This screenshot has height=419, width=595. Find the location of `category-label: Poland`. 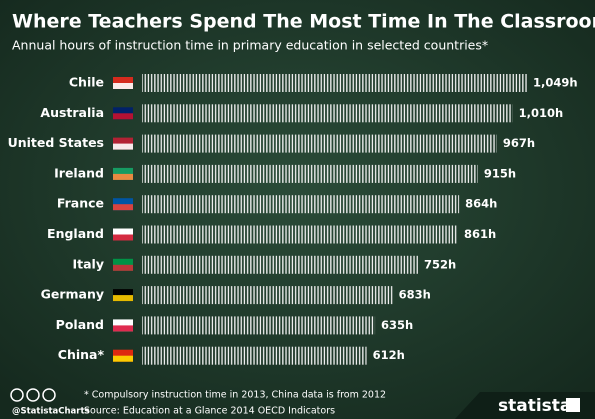

category-label: Poland is located at coordinates (80, 324).